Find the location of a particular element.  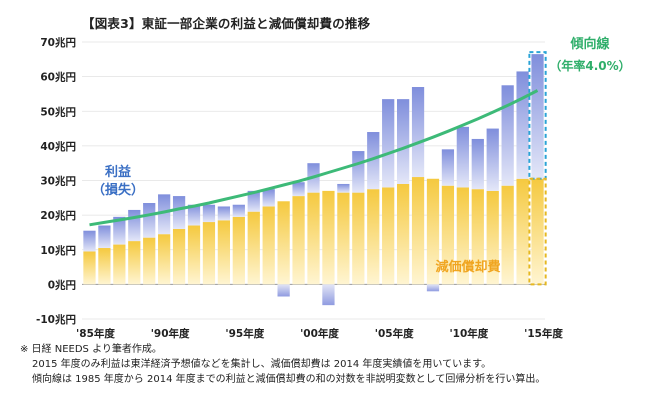

y-tick-label: 30兆円 is located at coordinates (58, 181).